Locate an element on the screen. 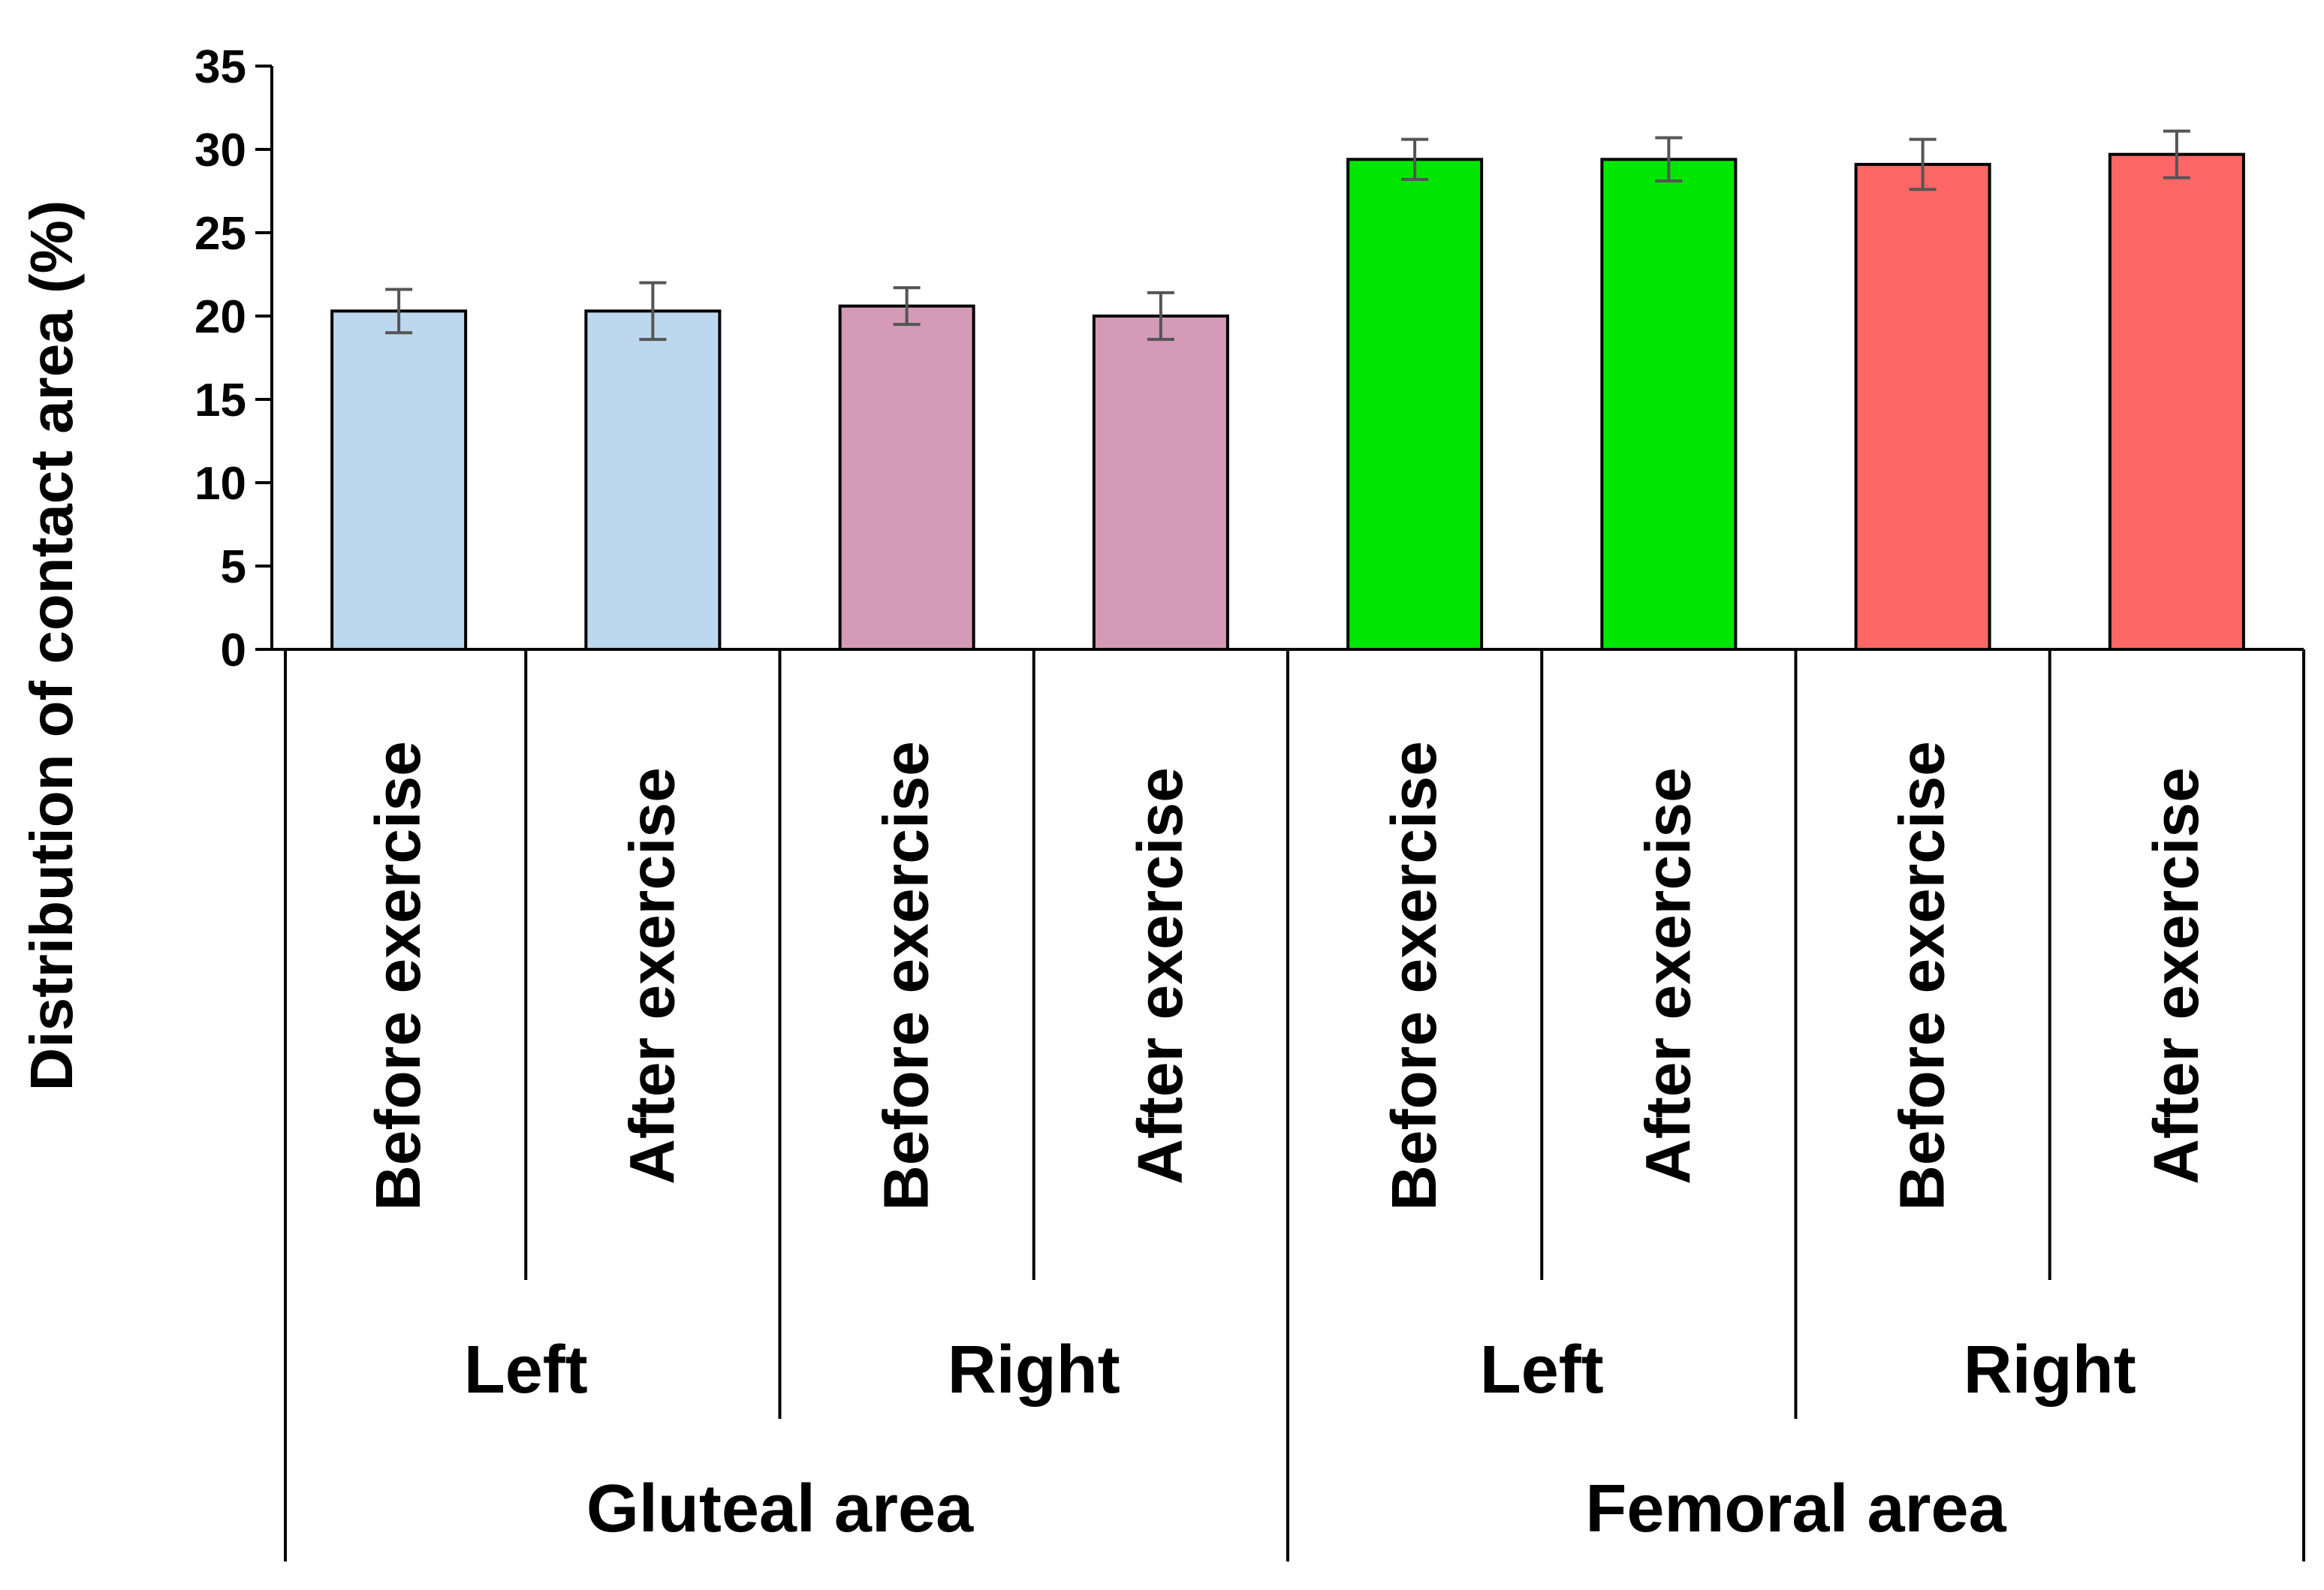 This screenshot has height=1590, width=2324. area-label: Femoral area is located at coordinates (1795, 1508).